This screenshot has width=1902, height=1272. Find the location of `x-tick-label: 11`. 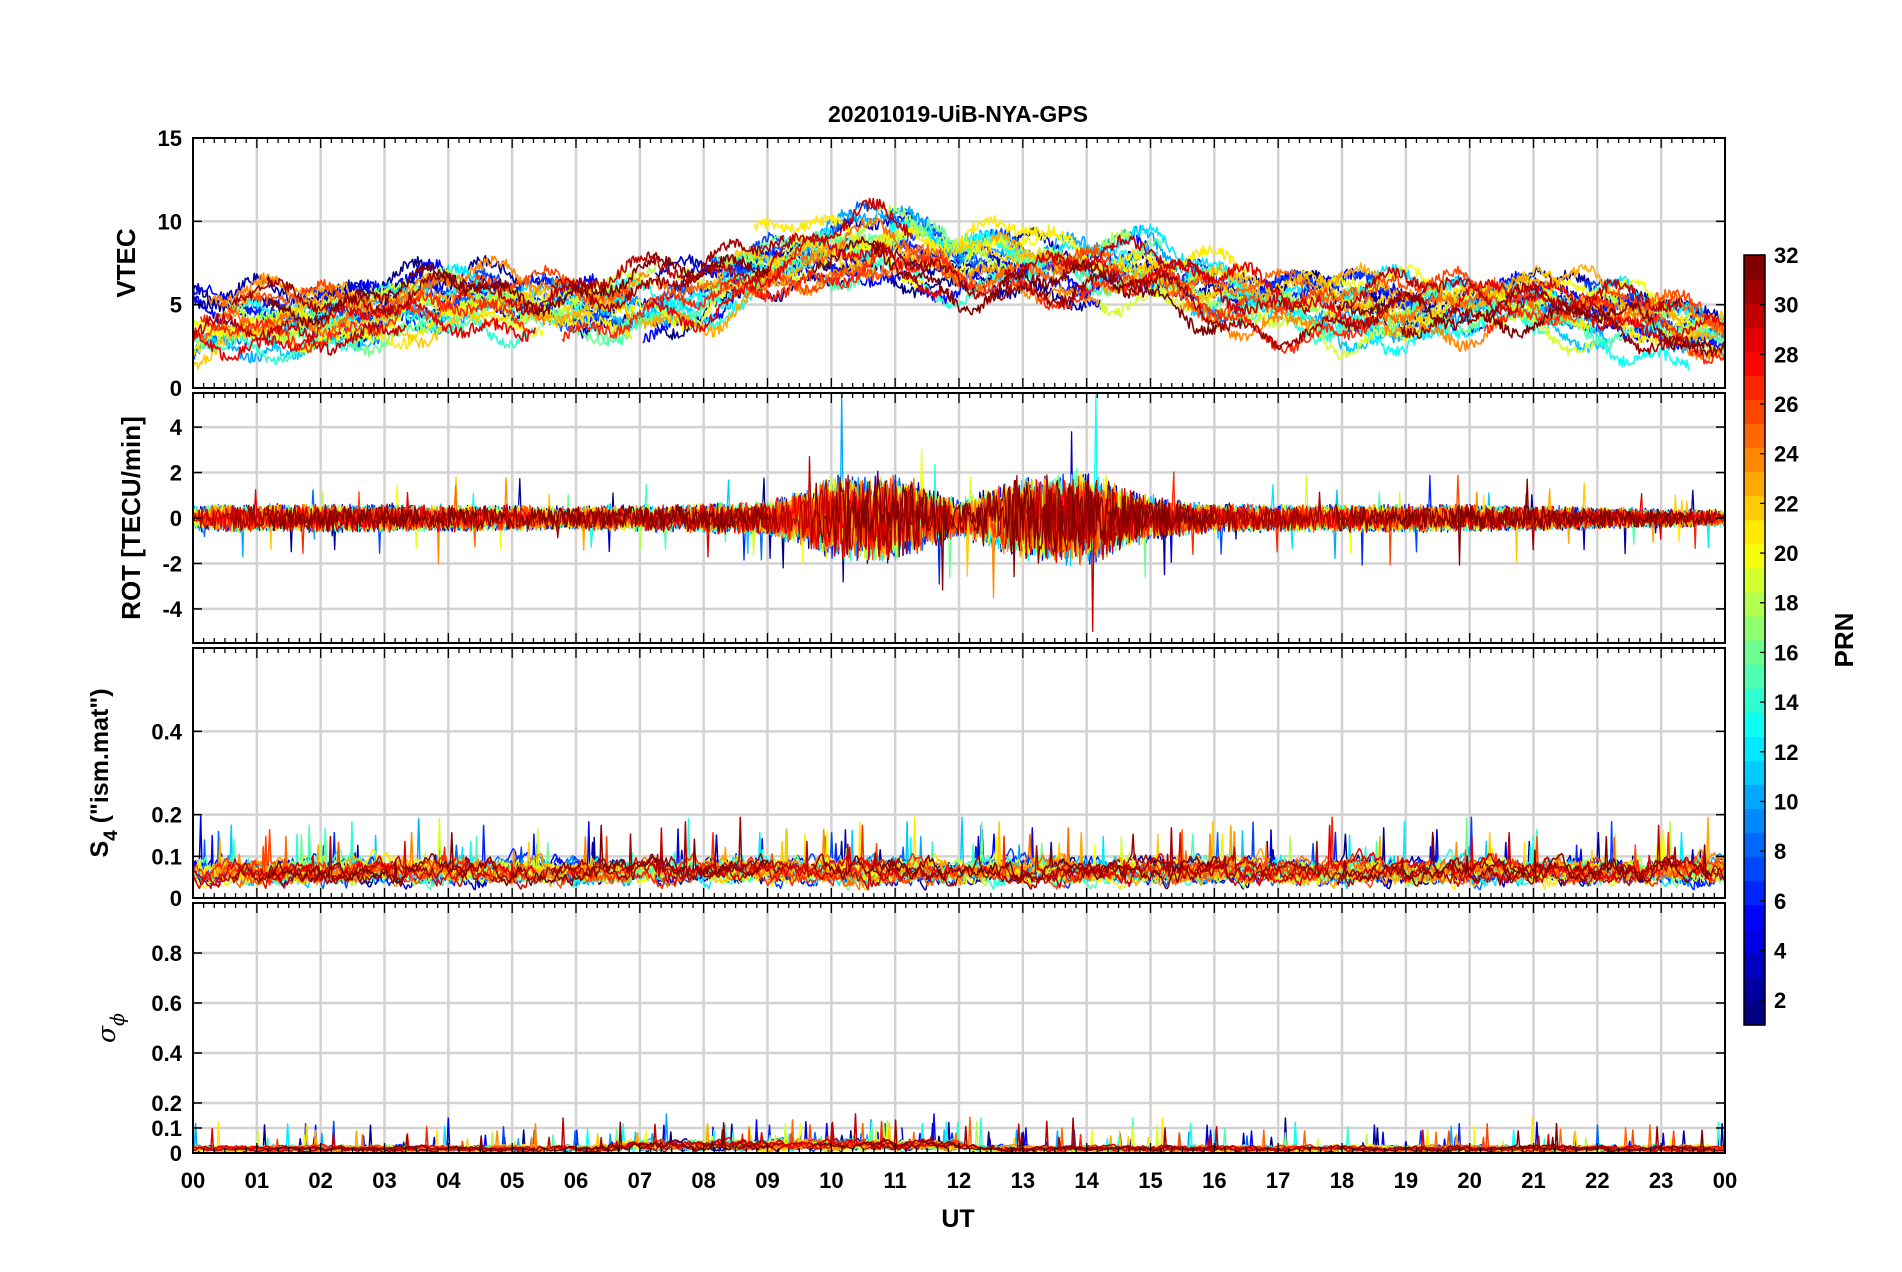

x-tick-label: 11 is located at coordinates (895, 1180).